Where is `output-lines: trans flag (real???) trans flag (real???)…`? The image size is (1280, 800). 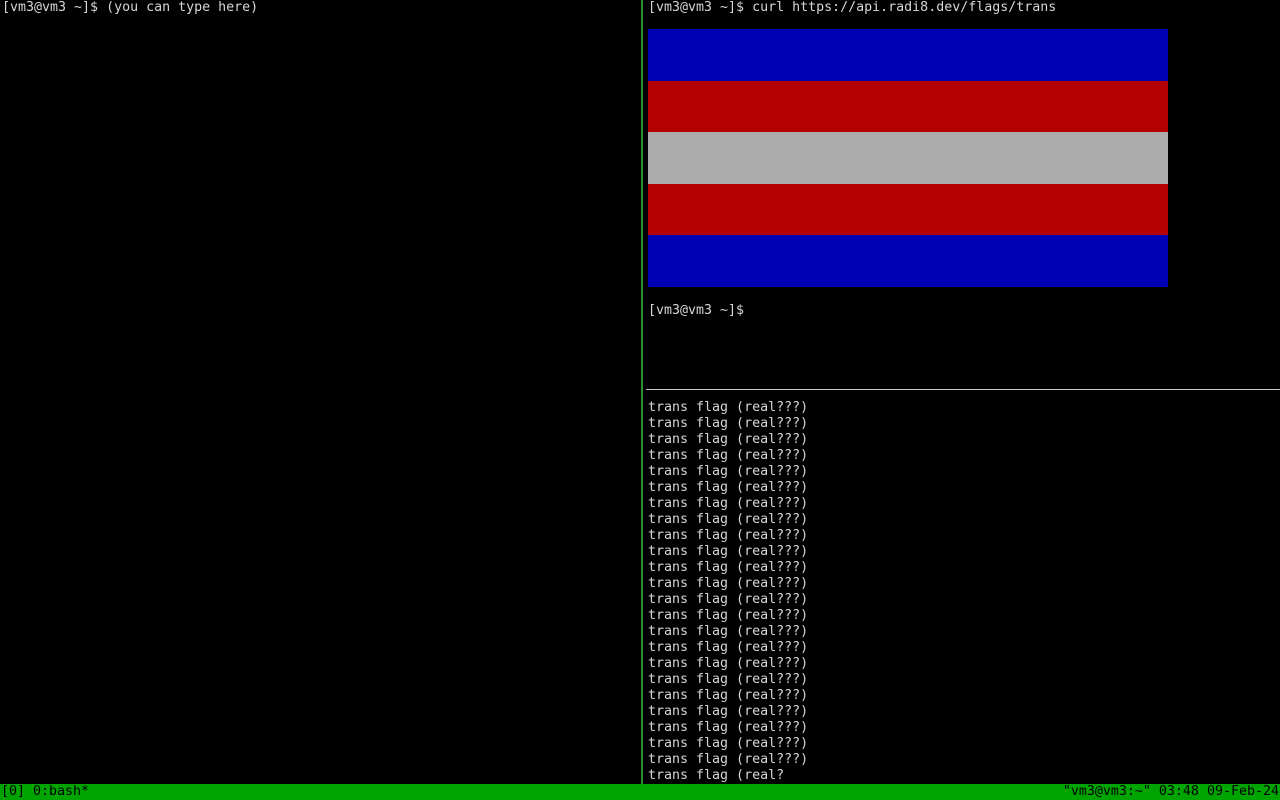
output-lines: trans flag (real???) trans flag (real???)… is located at coordinates (728, 592).